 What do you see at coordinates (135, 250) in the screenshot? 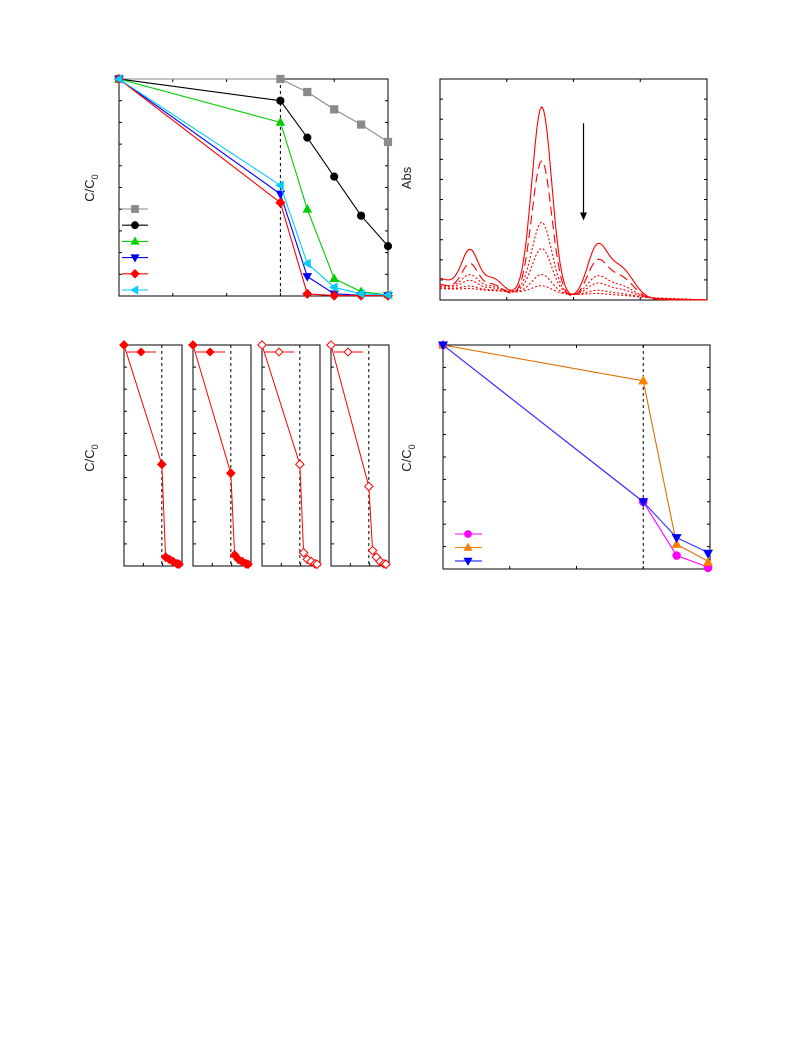
I see `panel-a-legend` at bounding box center [135, 250].